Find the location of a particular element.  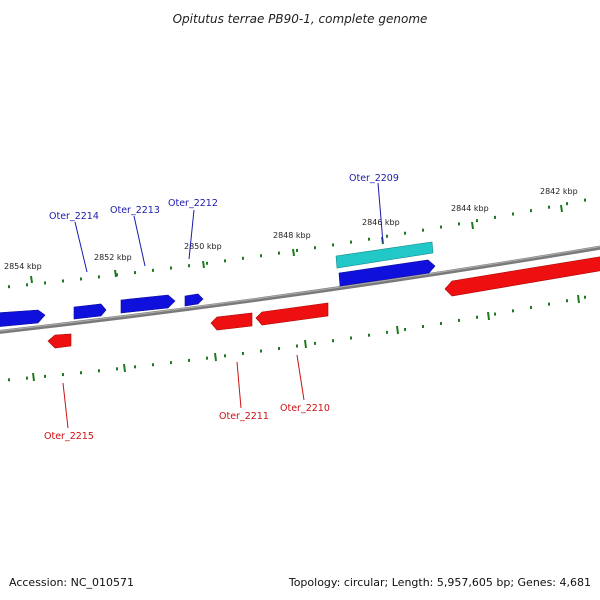

gene-label-oter-2210: Oter_2210 is located at coordinates (305, 408).